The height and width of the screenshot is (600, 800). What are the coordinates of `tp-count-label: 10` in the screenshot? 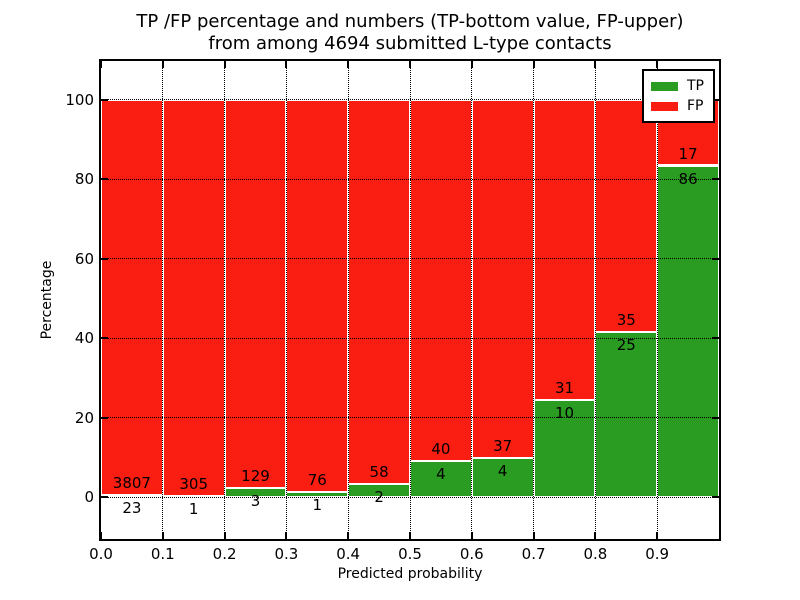 It's located at (564, 413).